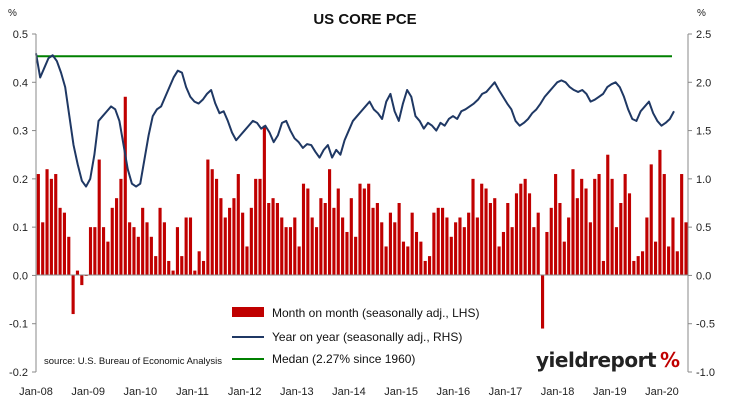 This screenshot has height=400, width=731. Describe the element at coordinates (703, 83) in the screenshot. I see `right-tick-label: 2.0` at that location.